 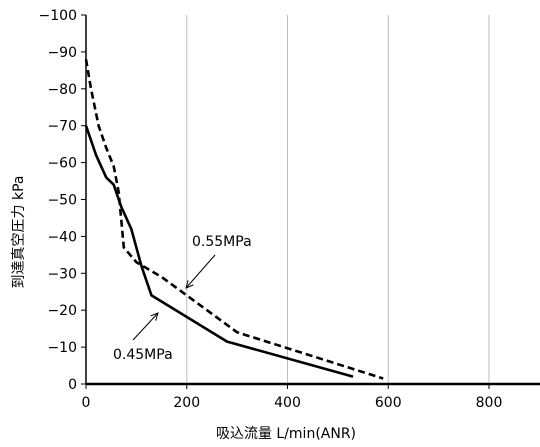 What do you see at coordinates (62, 164) in the screenshot?
I see `y-tick-label: −60` at bounding box center [62, 164].